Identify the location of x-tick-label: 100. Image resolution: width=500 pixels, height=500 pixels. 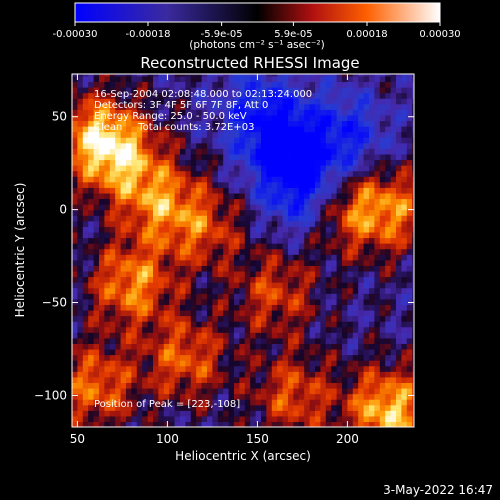
(167, 439).